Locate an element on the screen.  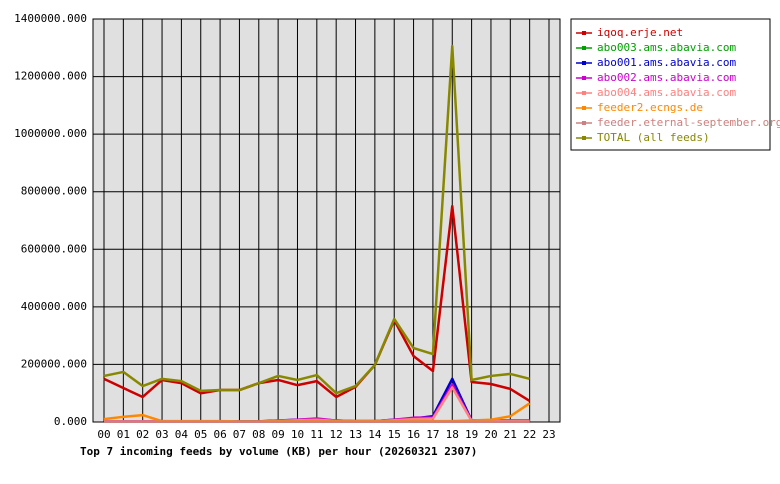
x-tick-label: 20 is located at coordinates (490, 434).